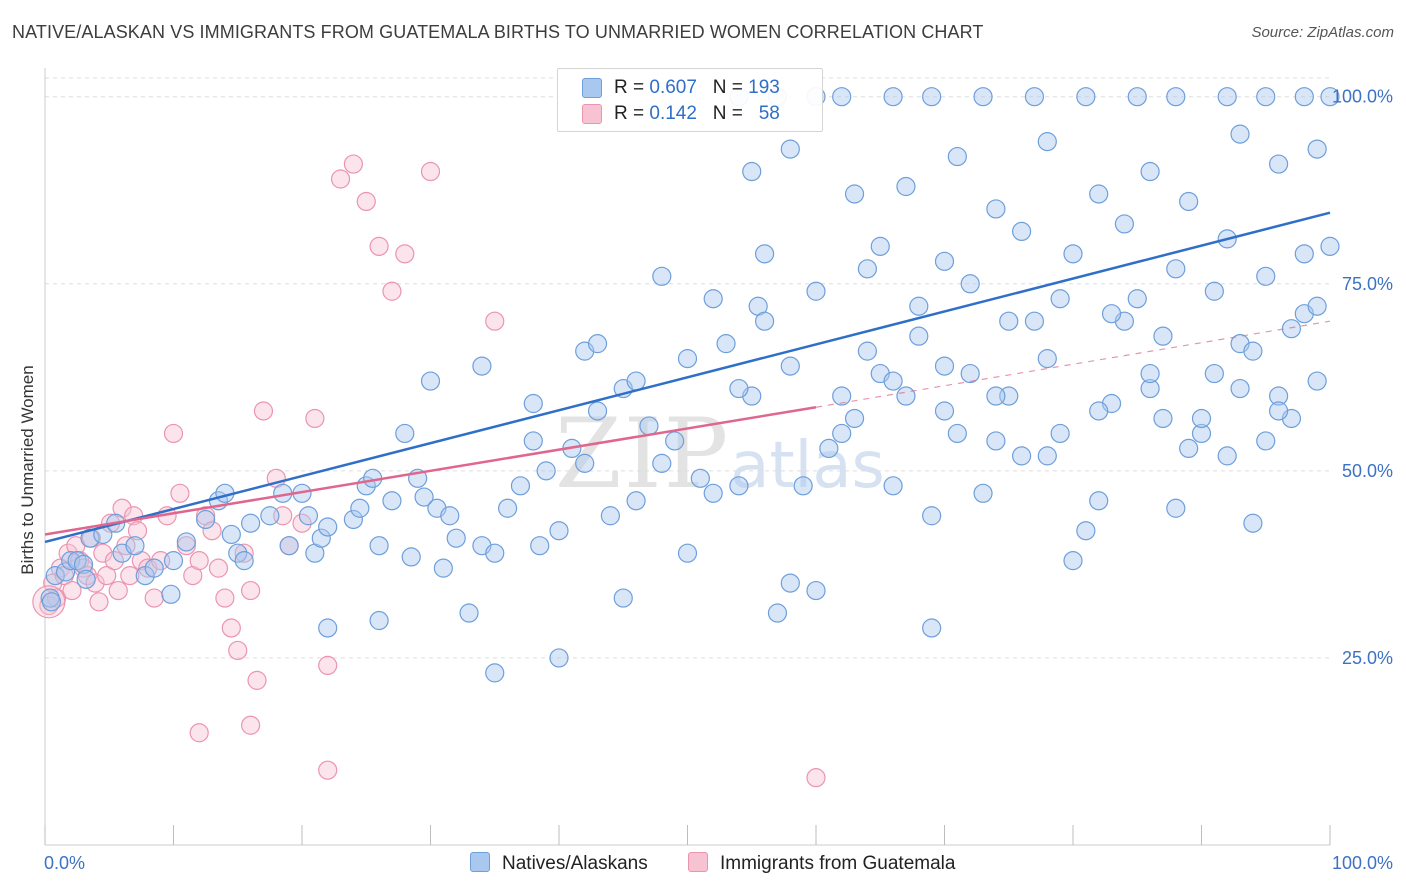 This screenshot has height=892, width=1406. Describe the element at coordinates (673, 87) in the screenshot. I see `r-value-natives: 0.607` at that location.